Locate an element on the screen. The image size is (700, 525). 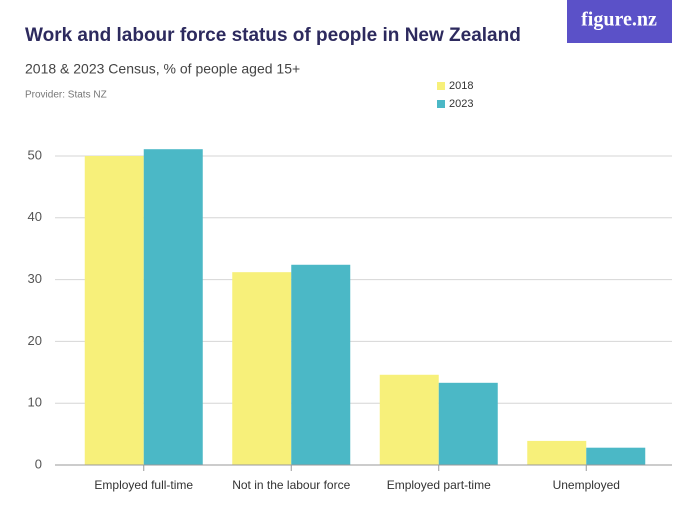
legend-label: 2023 is located at coordinates (461, 104).